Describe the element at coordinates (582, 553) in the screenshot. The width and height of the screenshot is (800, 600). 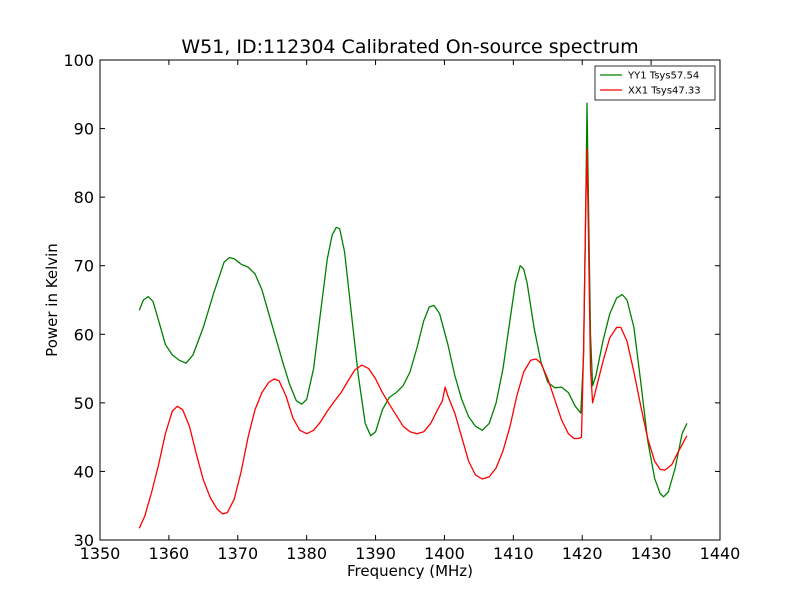
I see `x-tick-label: 1420` at that location.